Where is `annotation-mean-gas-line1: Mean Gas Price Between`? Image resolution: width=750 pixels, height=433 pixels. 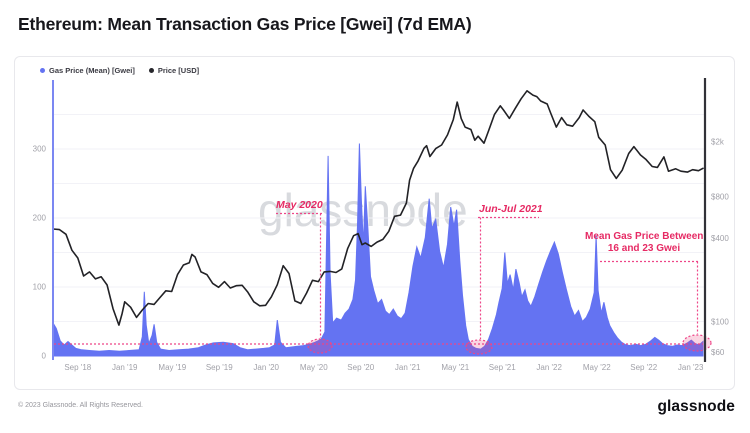 annotation-mean-gas-line1: Mean Gas Price Between is located at coordinates (644, 236).